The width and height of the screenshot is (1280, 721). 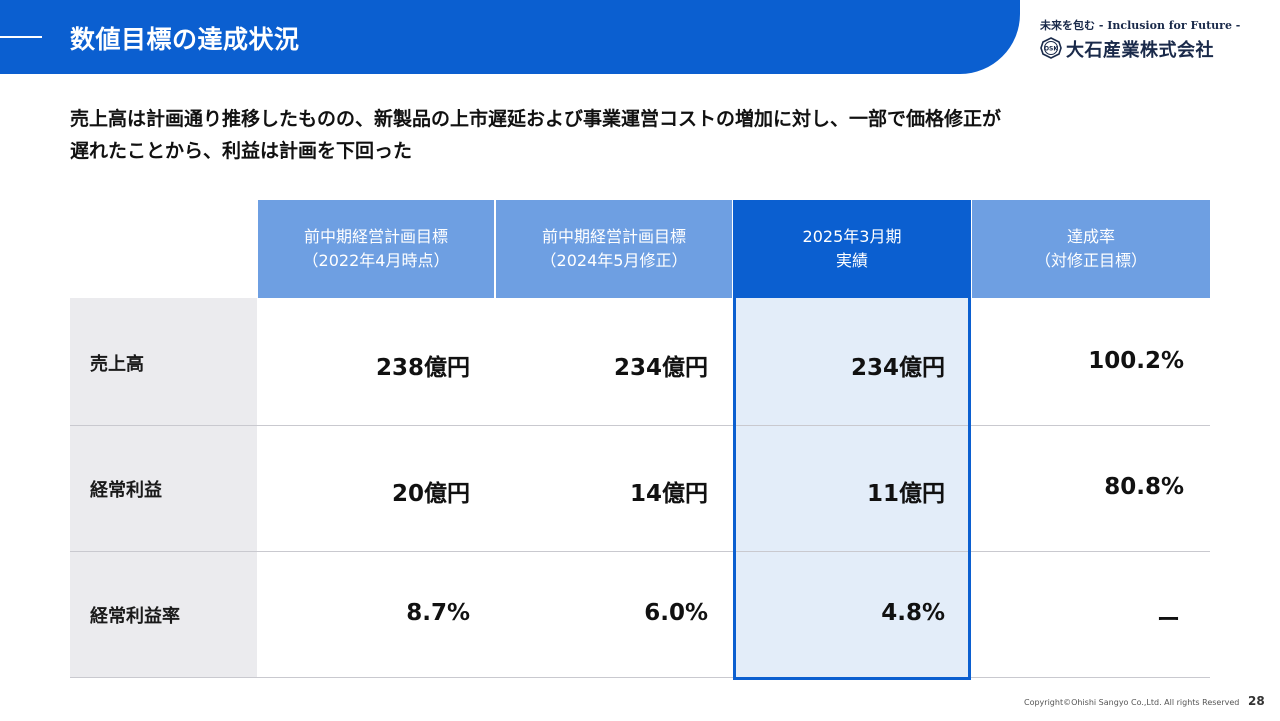 What do you see at coordinates (852, 488) in the screenshot?
I see `actual-column-highlight` at bounding box center [852, 488].